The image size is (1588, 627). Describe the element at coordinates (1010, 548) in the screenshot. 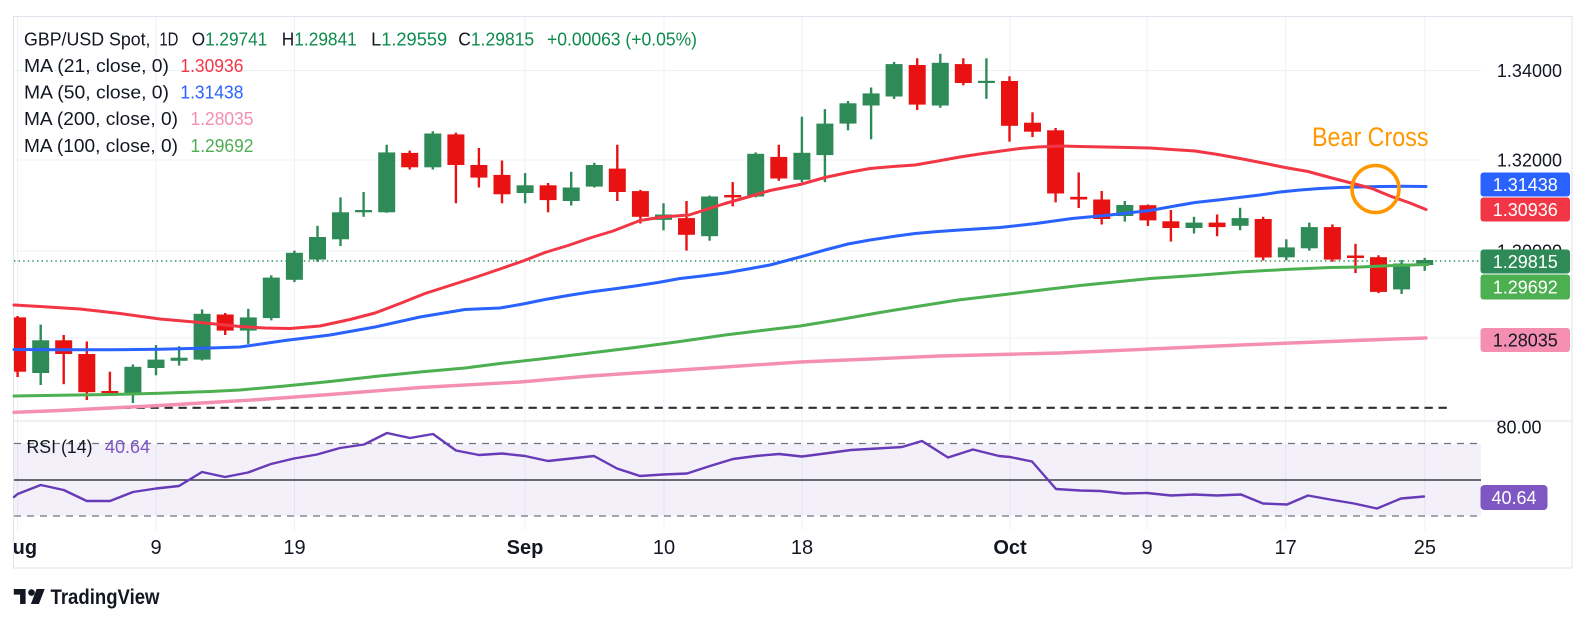

I see `svg-text: Oct` at that location.